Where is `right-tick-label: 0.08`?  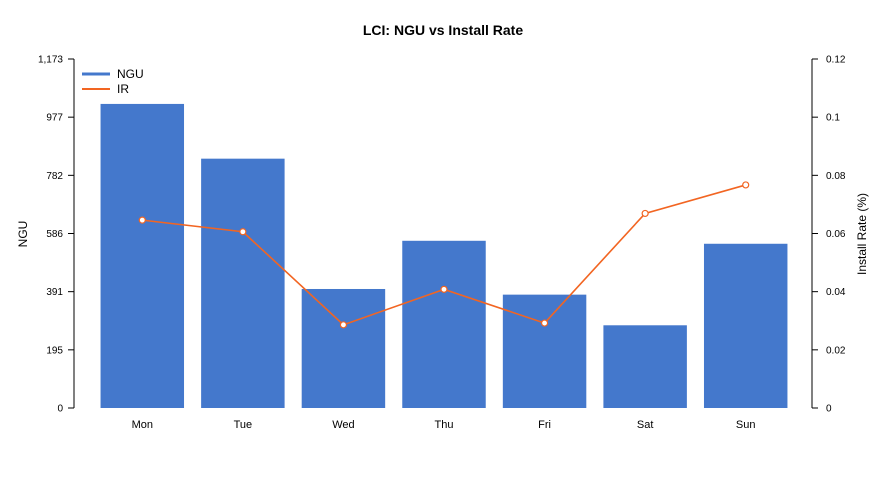 right-tick-label: 0.08 is located at coordinates (836, 176).